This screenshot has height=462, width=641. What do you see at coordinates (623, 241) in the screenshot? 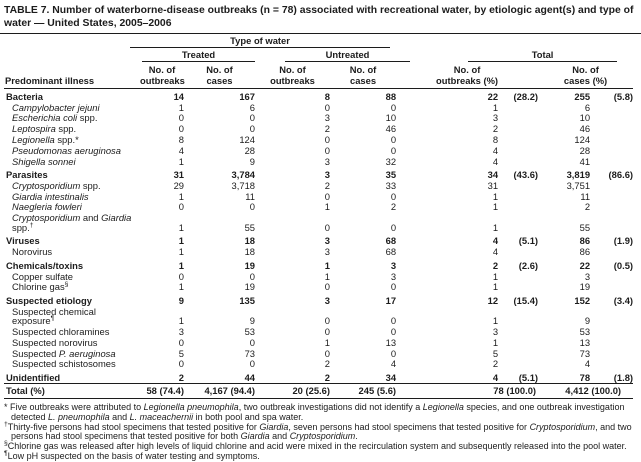
I see `value-cell: (1.9)` at bounding box center [623, 241].